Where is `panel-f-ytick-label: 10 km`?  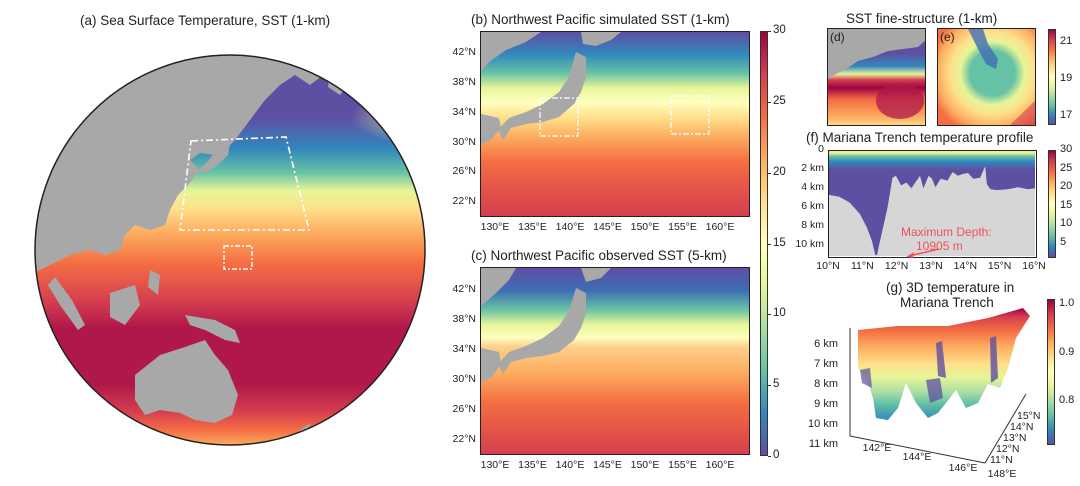 panel-f-ytick-label: 10 km is located at coordinates (809, 244).